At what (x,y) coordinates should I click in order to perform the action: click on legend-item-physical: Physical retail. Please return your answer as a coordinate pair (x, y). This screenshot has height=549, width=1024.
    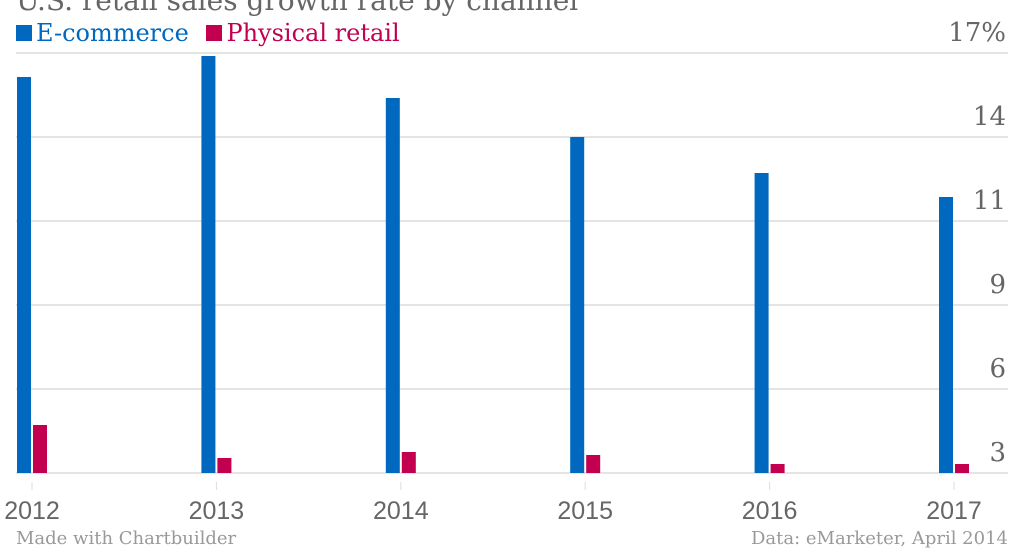
    Looking at the image, I should click on (303, 33).